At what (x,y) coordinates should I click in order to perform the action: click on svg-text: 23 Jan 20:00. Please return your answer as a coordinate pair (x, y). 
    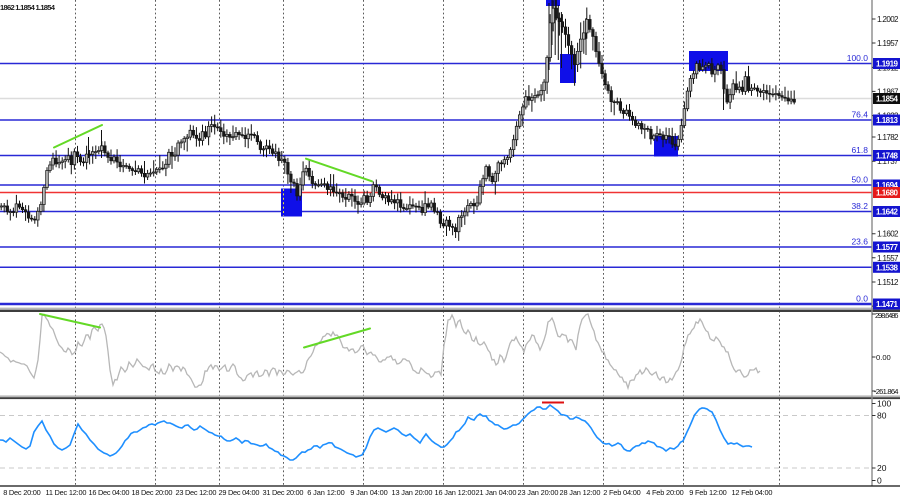
    Looking at the image, I should click on (538, 492).